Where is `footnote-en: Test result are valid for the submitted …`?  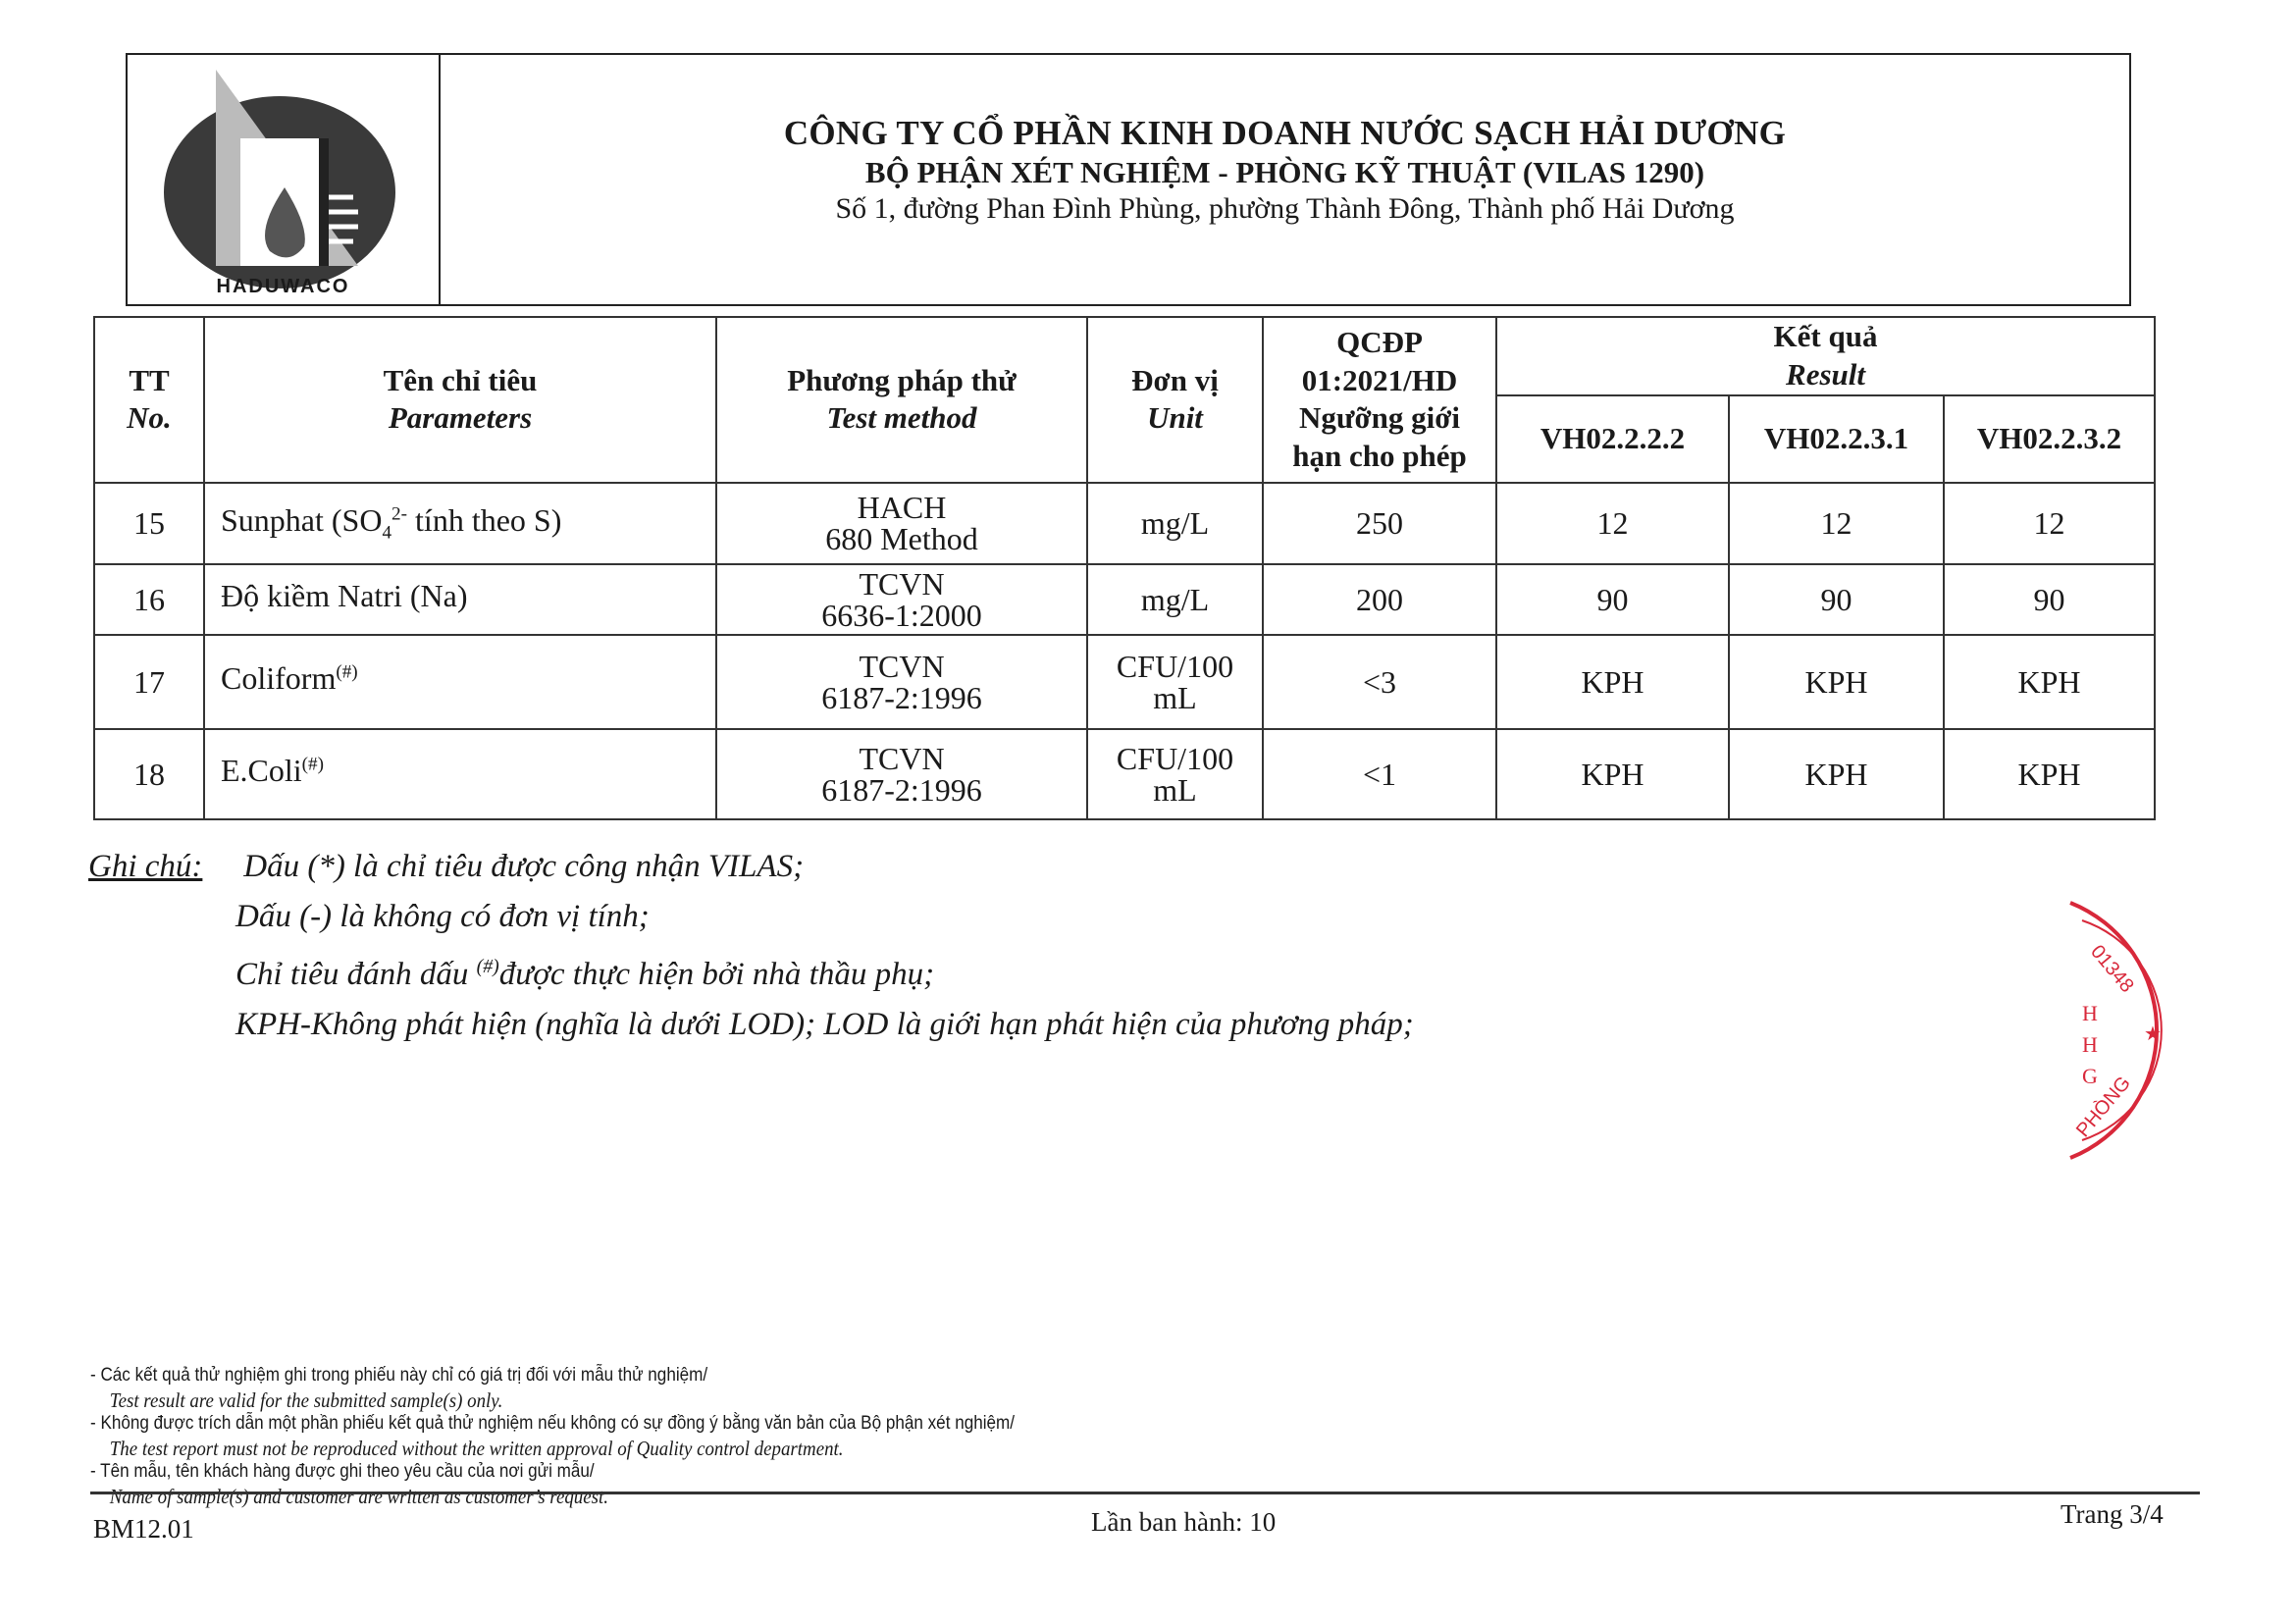 footnote-en: Test result are valid for the submitted … is located at coordinates (306, 1399).